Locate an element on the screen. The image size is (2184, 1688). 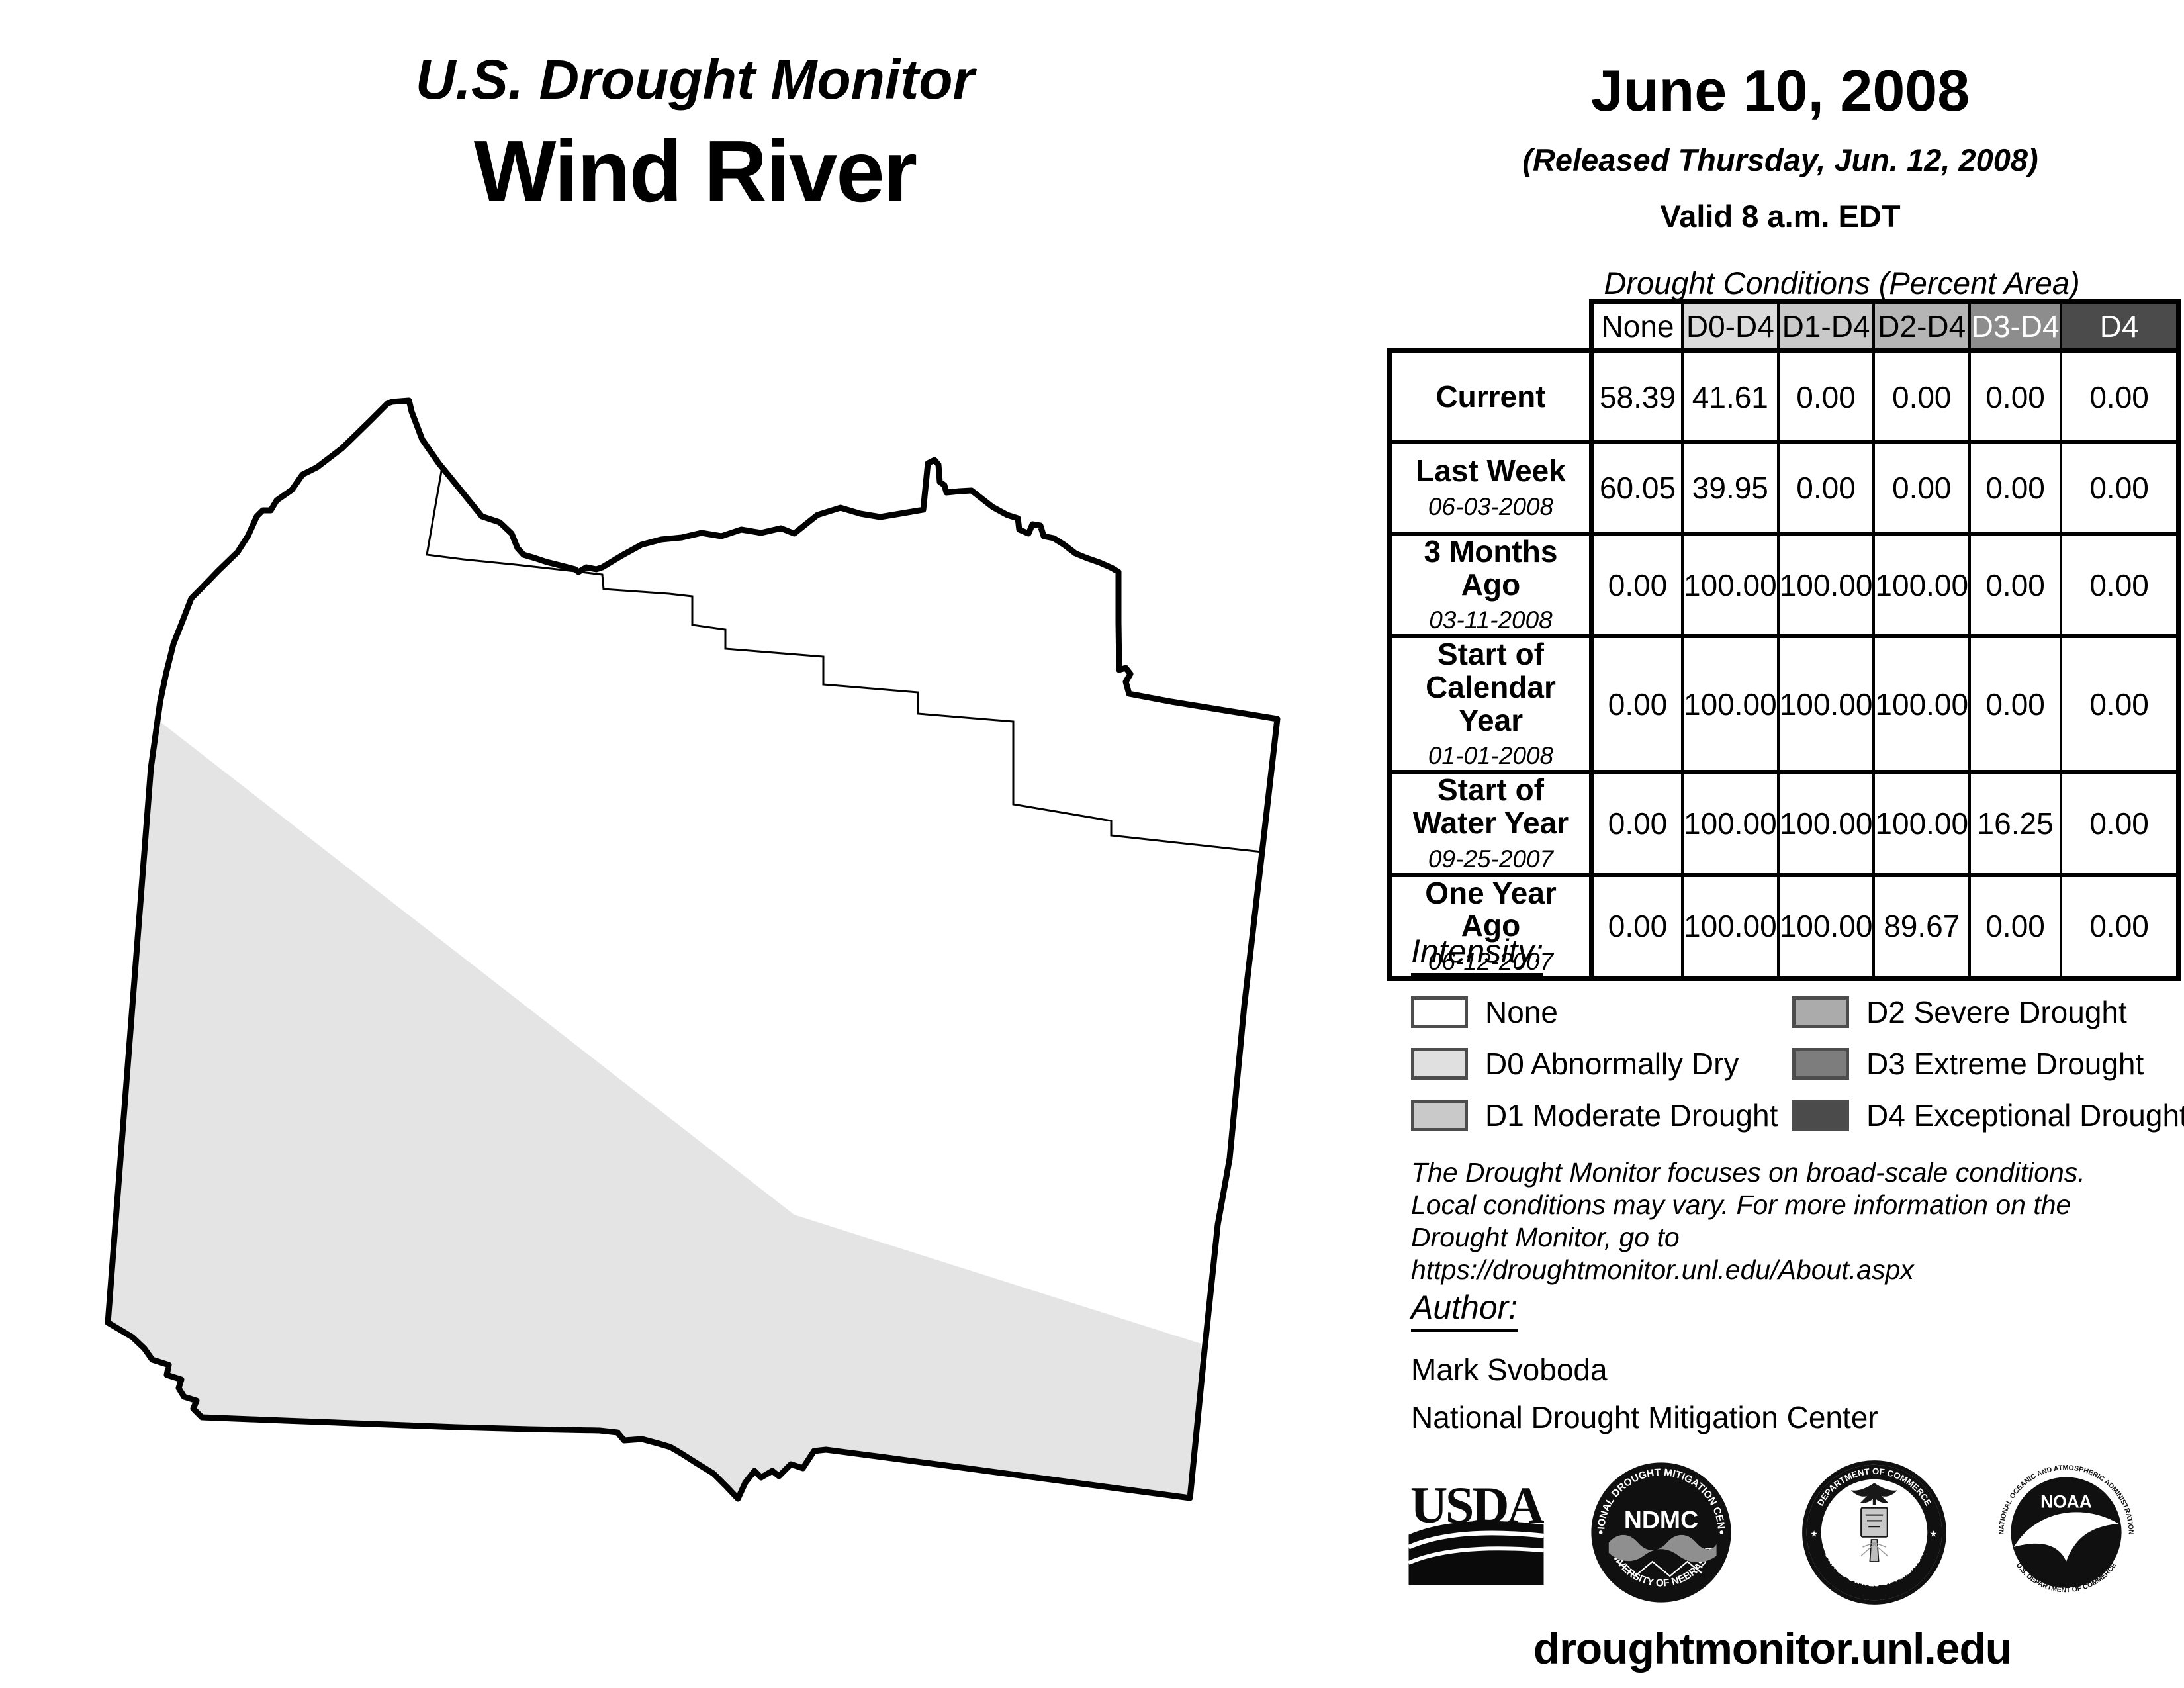
row-date: 06-12-2007 is located at coordinates (1491, 962).